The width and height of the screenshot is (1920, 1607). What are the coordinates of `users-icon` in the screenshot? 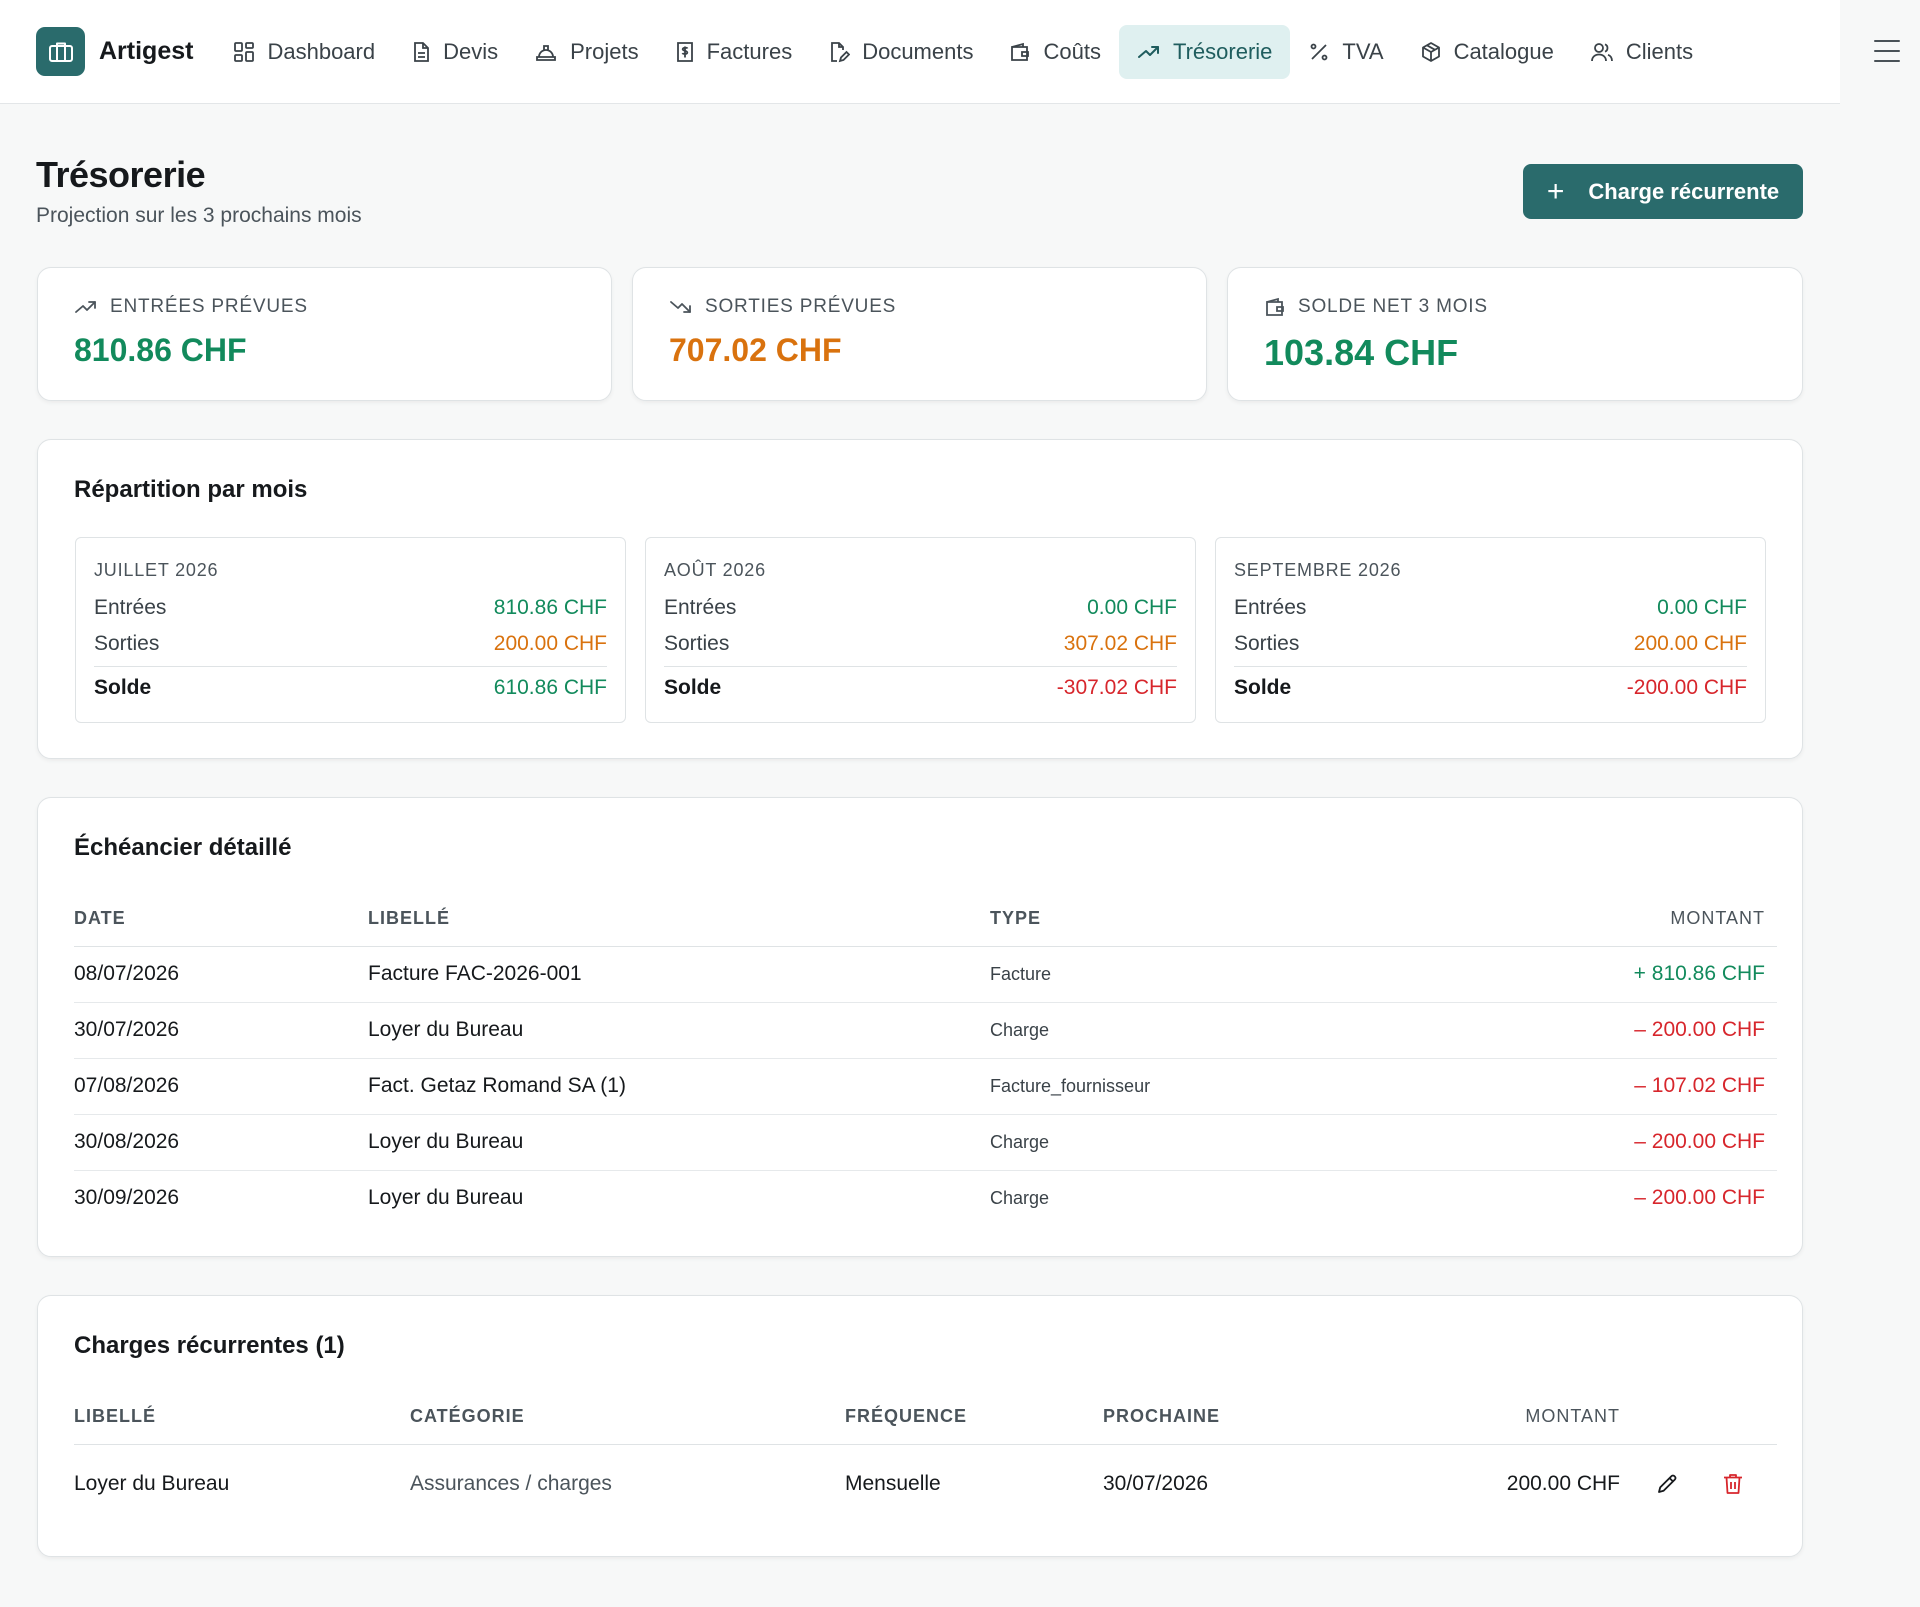 It's located at (1601, 51).